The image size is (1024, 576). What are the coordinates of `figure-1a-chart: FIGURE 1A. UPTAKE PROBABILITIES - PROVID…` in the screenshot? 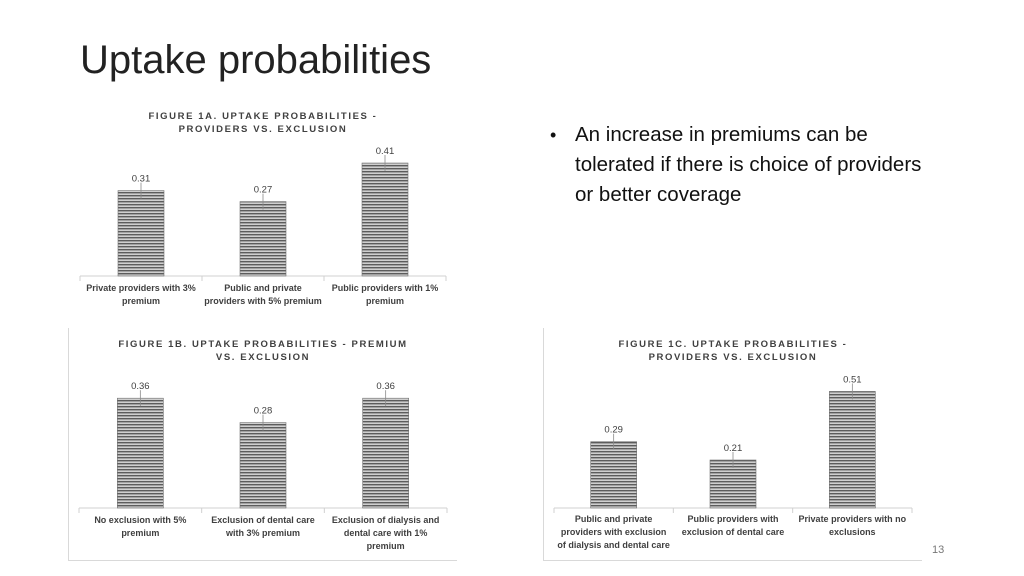 It's located at (263, 216).